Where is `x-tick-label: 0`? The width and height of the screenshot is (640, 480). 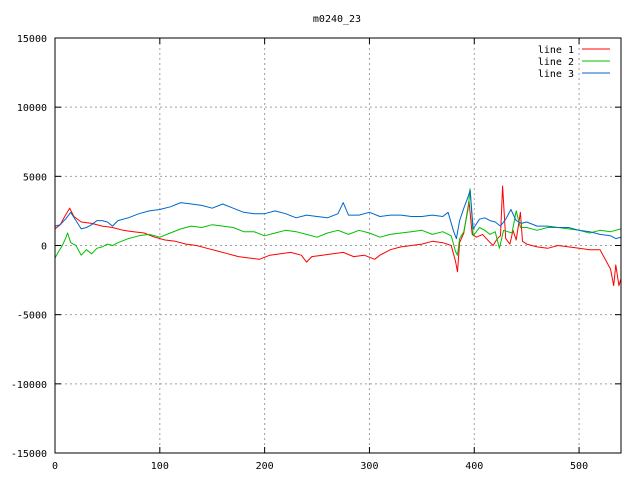 x-tick-label: 0 is located at coordinates (55, 466).